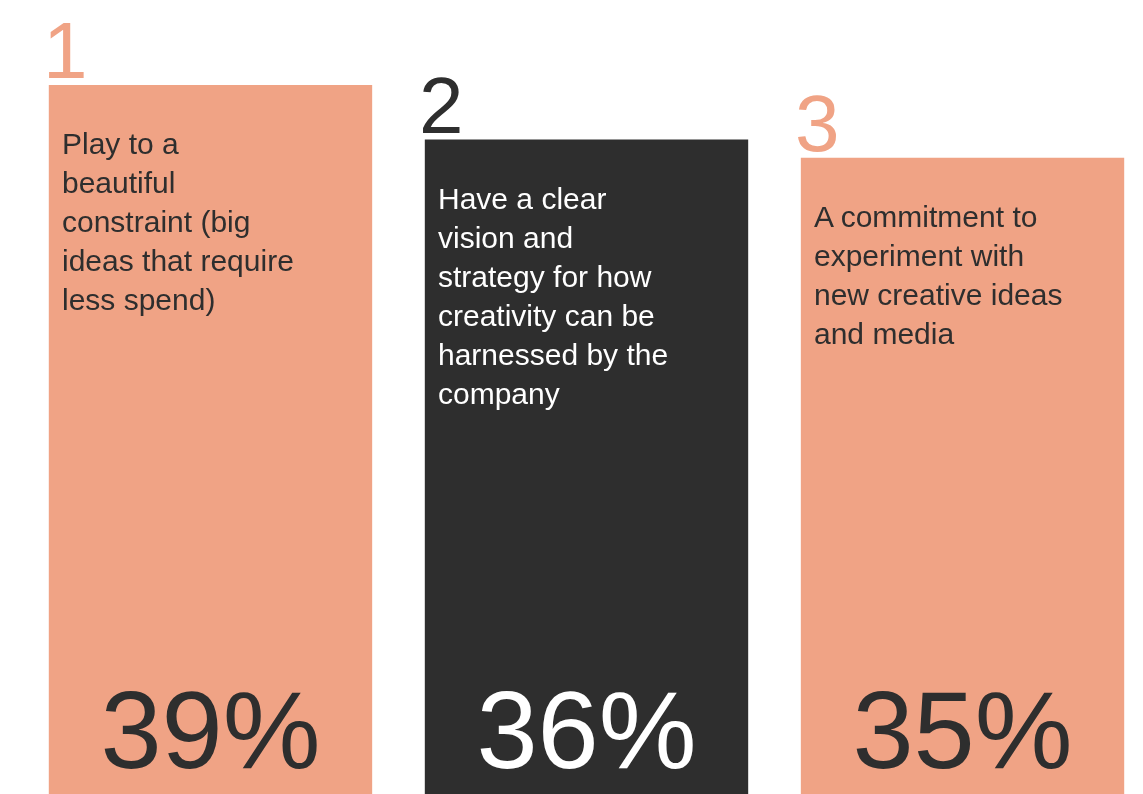 The height and width of the screenshot is (794, 1143). What do you see at coordinates (817, 123) in the screenshot?
I see `annotation: 3` at bounding box center [817, 123].